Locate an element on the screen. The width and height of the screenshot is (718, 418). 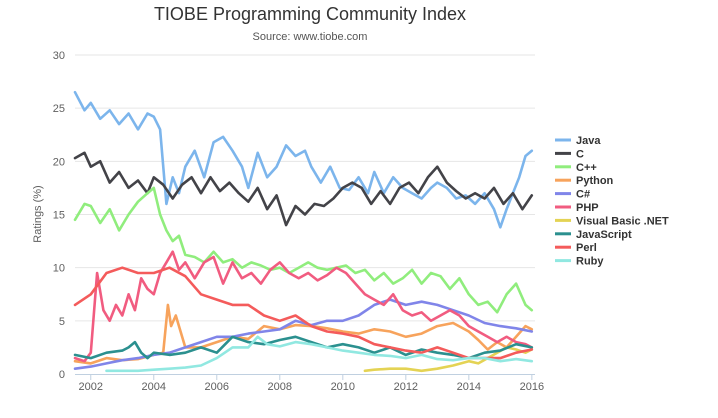
y-tick-label: 0 is located at coordinates (62, 375).